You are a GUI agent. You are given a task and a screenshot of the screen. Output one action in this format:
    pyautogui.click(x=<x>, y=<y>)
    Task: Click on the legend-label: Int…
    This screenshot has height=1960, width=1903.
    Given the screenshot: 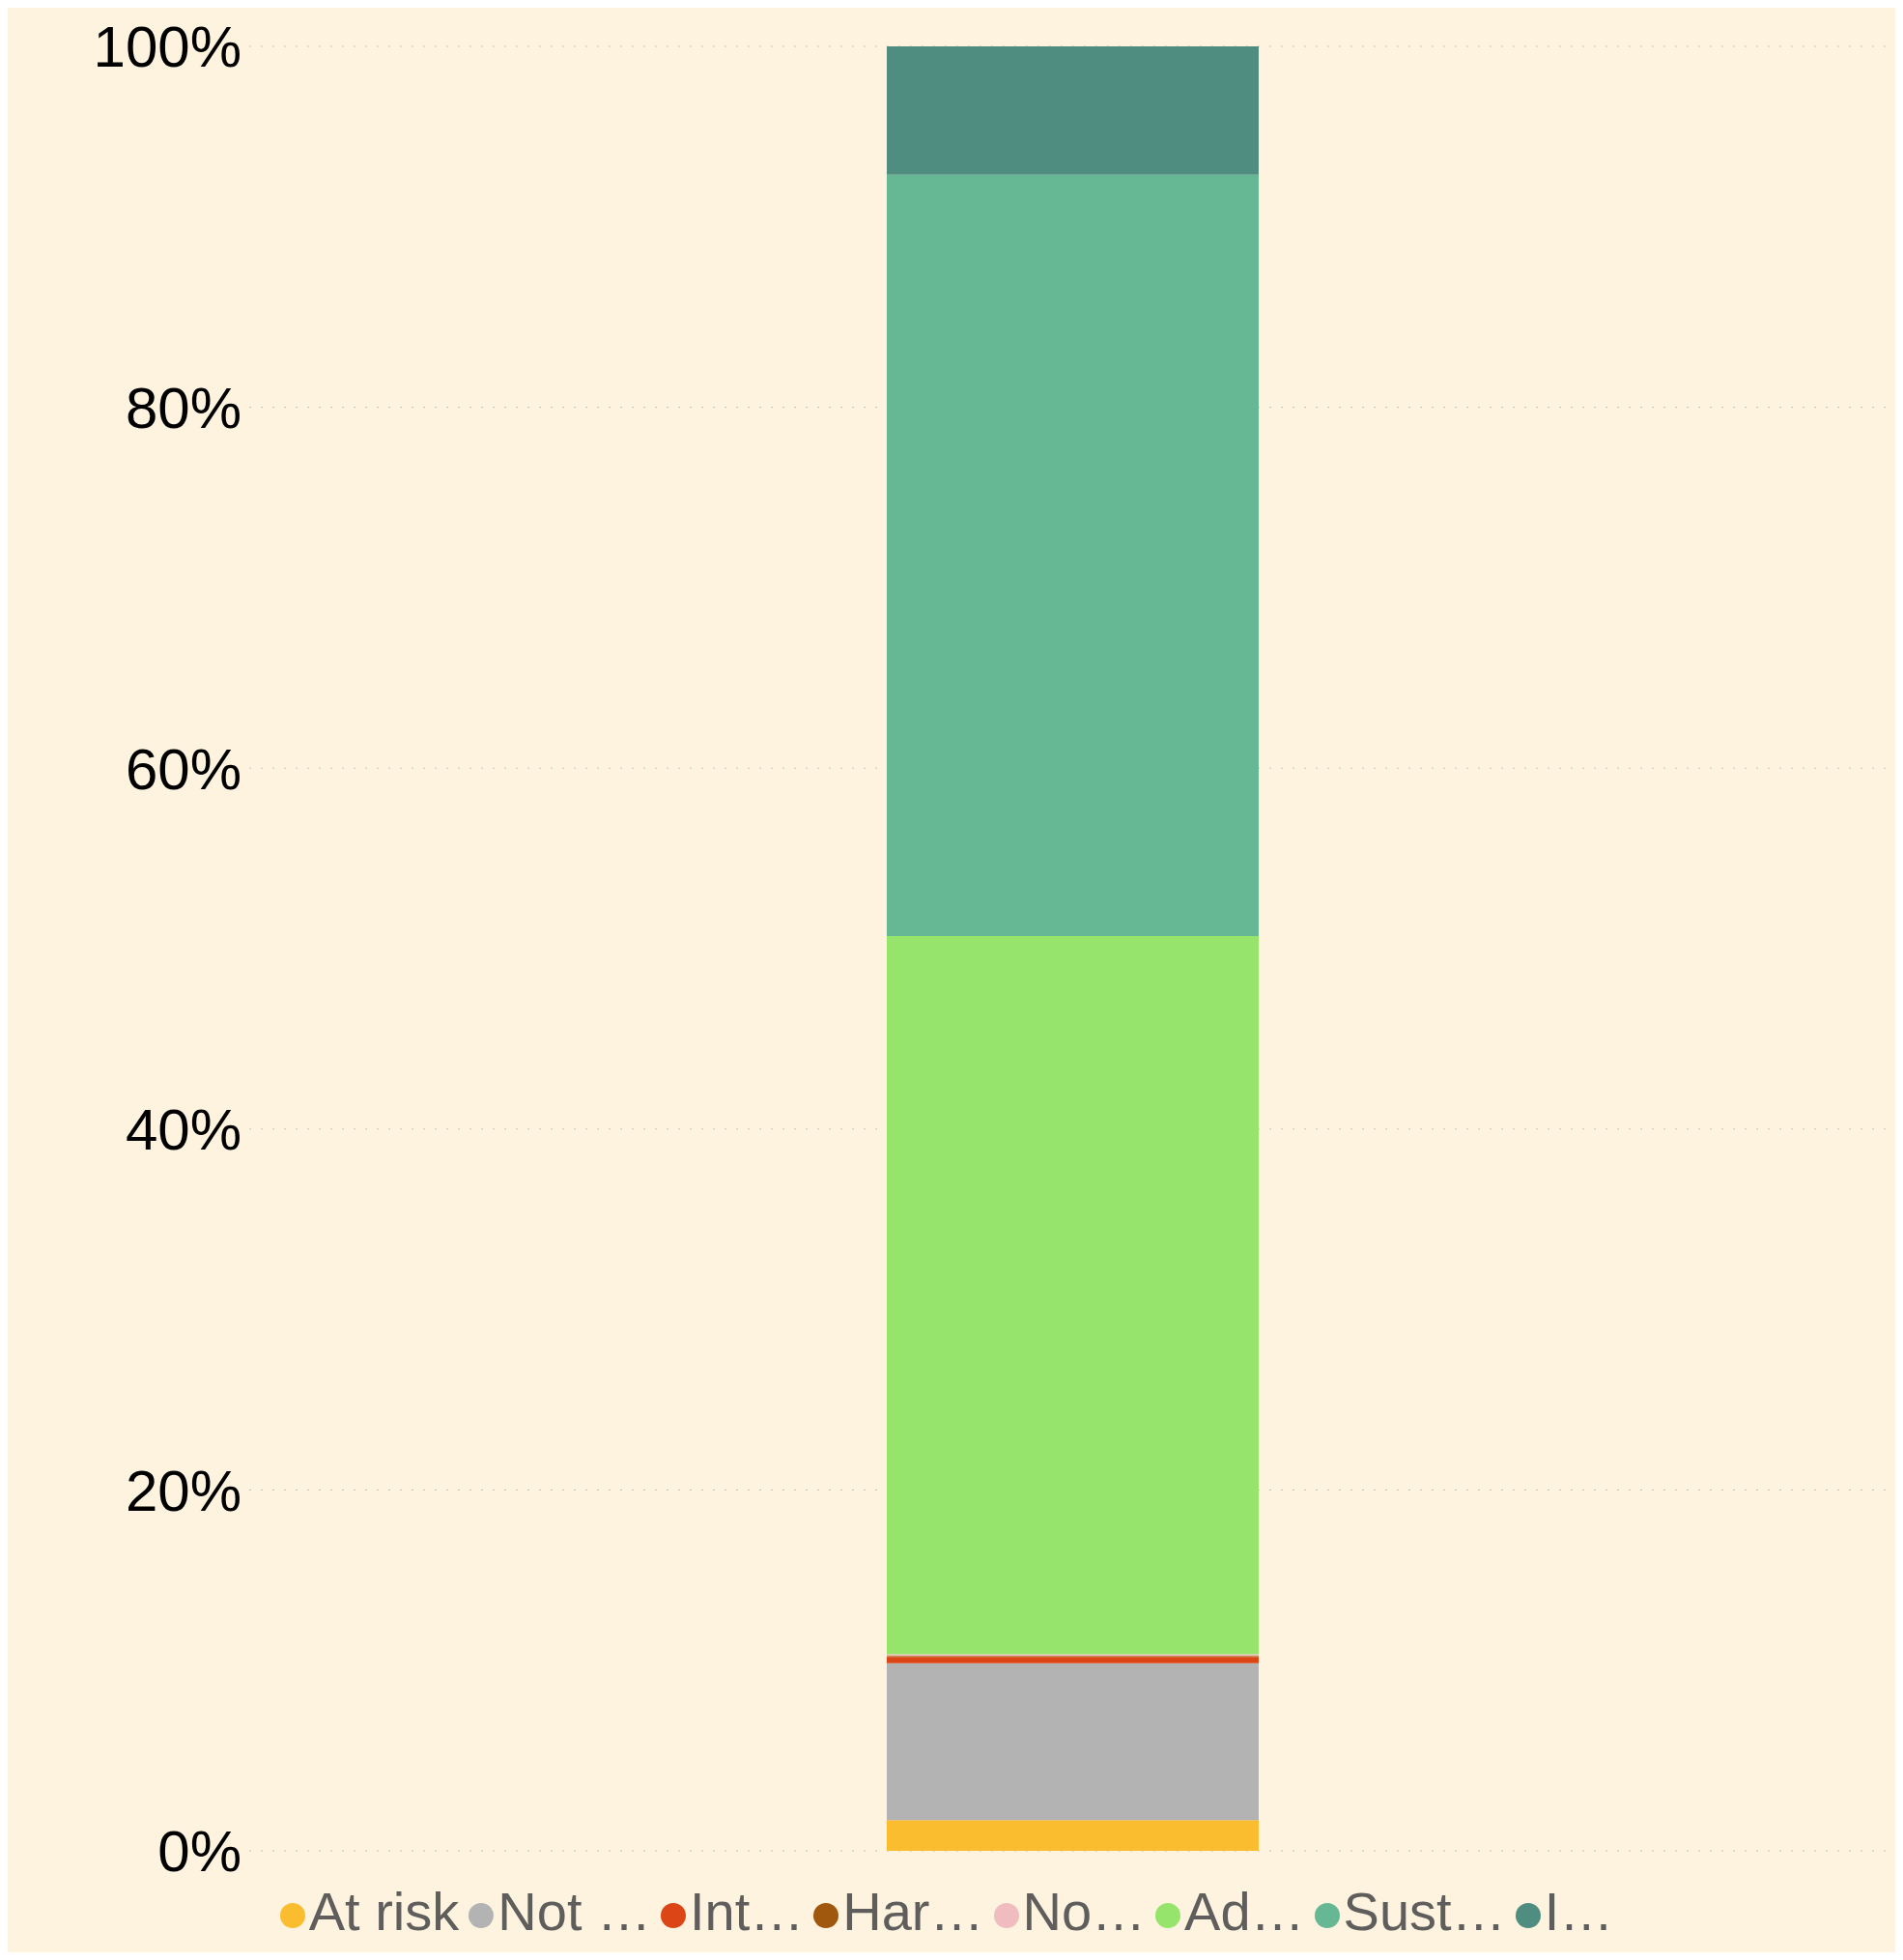 What is the action you would take?
    pyautogui.click(x=747, y=1911)
    